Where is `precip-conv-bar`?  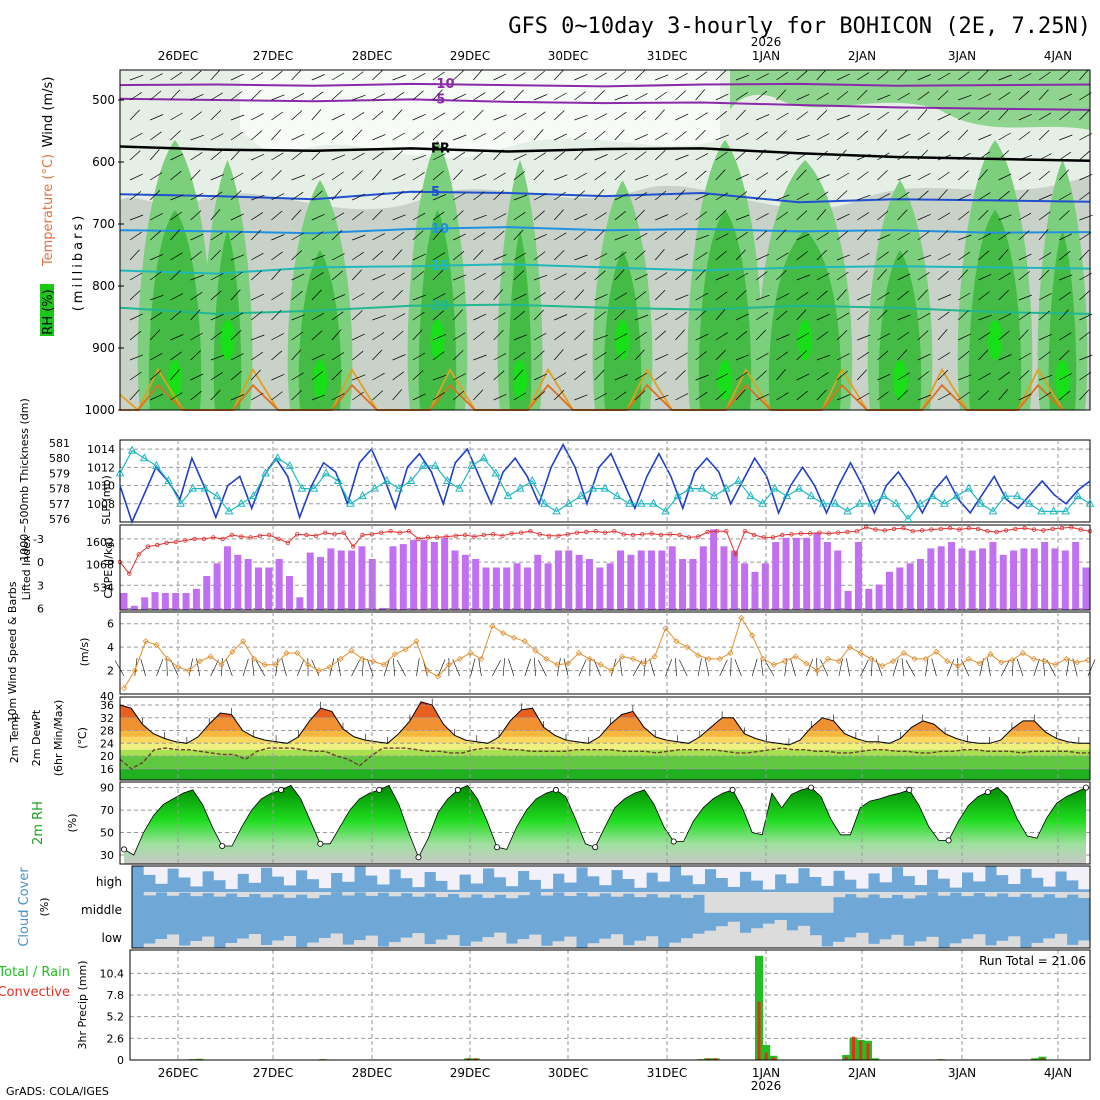
precip-conv-bar is located at coordinates (468, 1059).